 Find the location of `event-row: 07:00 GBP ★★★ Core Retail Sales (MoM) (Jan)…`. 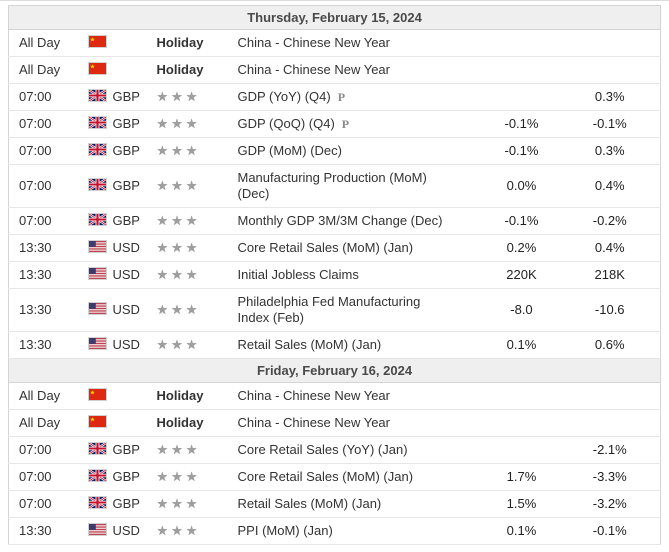

event-row: 07:00 GBP ★★★ Core Retail Sales (MoM) (Jan)… is located at coordinates (334, 477).